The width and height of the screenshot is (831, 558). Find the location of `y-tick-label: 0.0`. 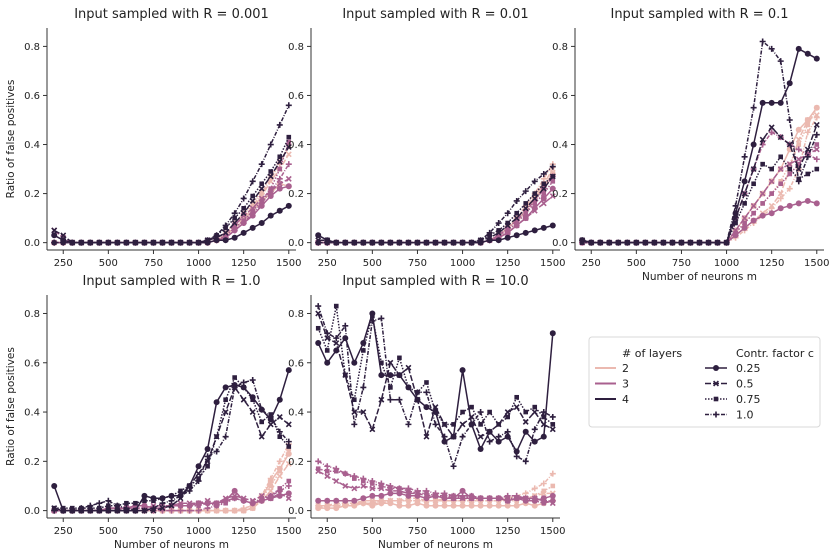

y-tick-label: 0.0 is located at coordinates (560, 243).